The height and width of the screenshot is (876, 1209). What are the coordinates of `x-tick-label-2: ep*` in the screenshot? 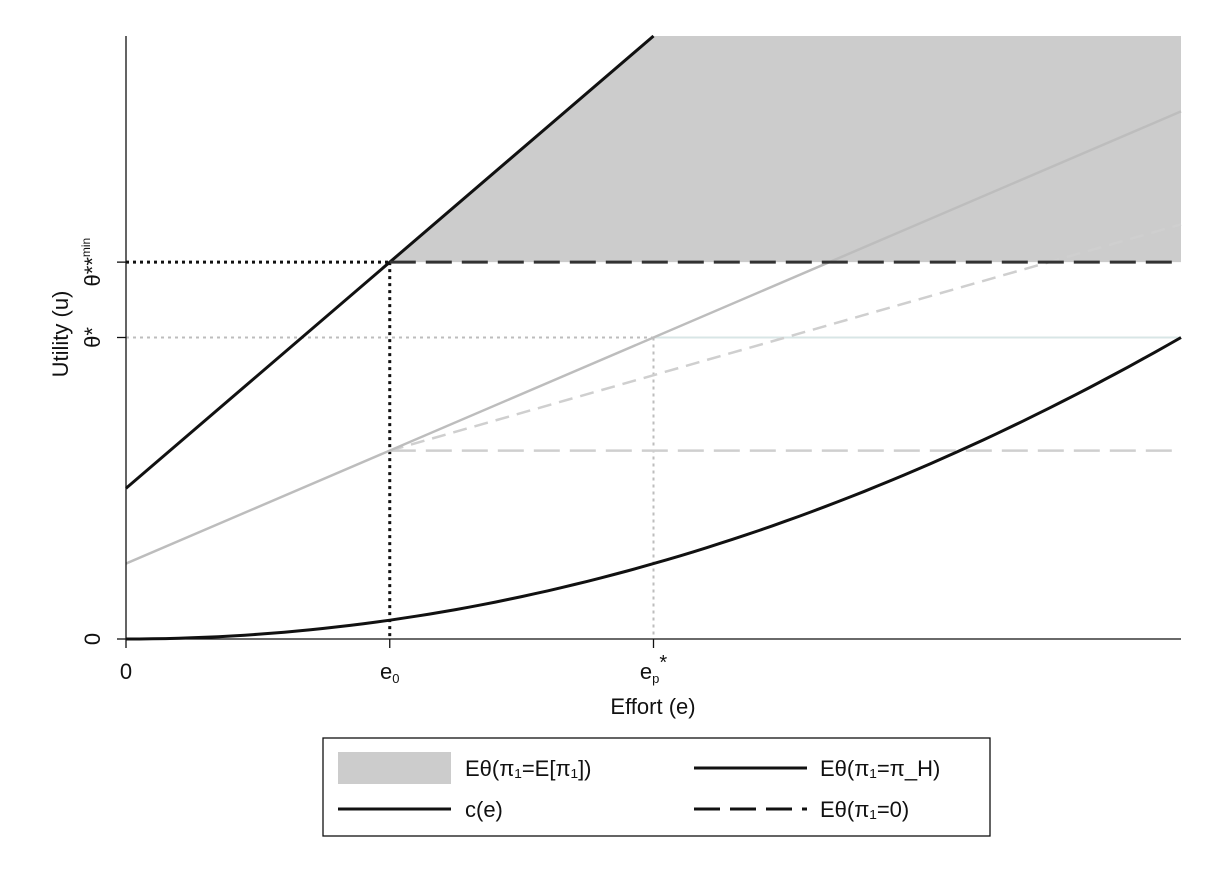 It's located at (653, 669).